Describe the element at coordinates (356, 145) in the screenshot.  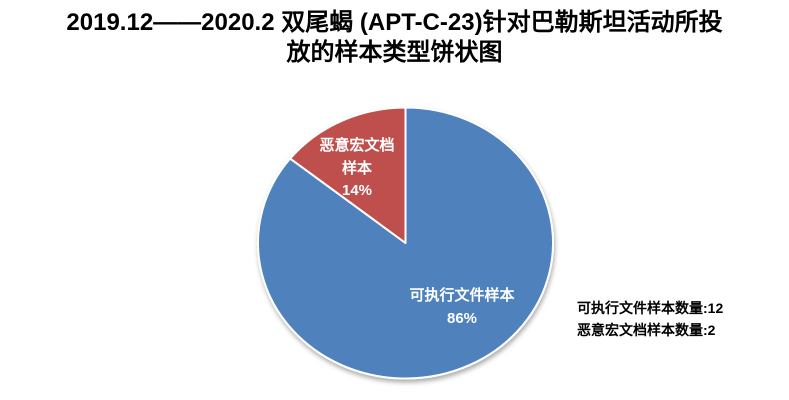
I see `pie-slice-label: 恶意宏文档` at that location.